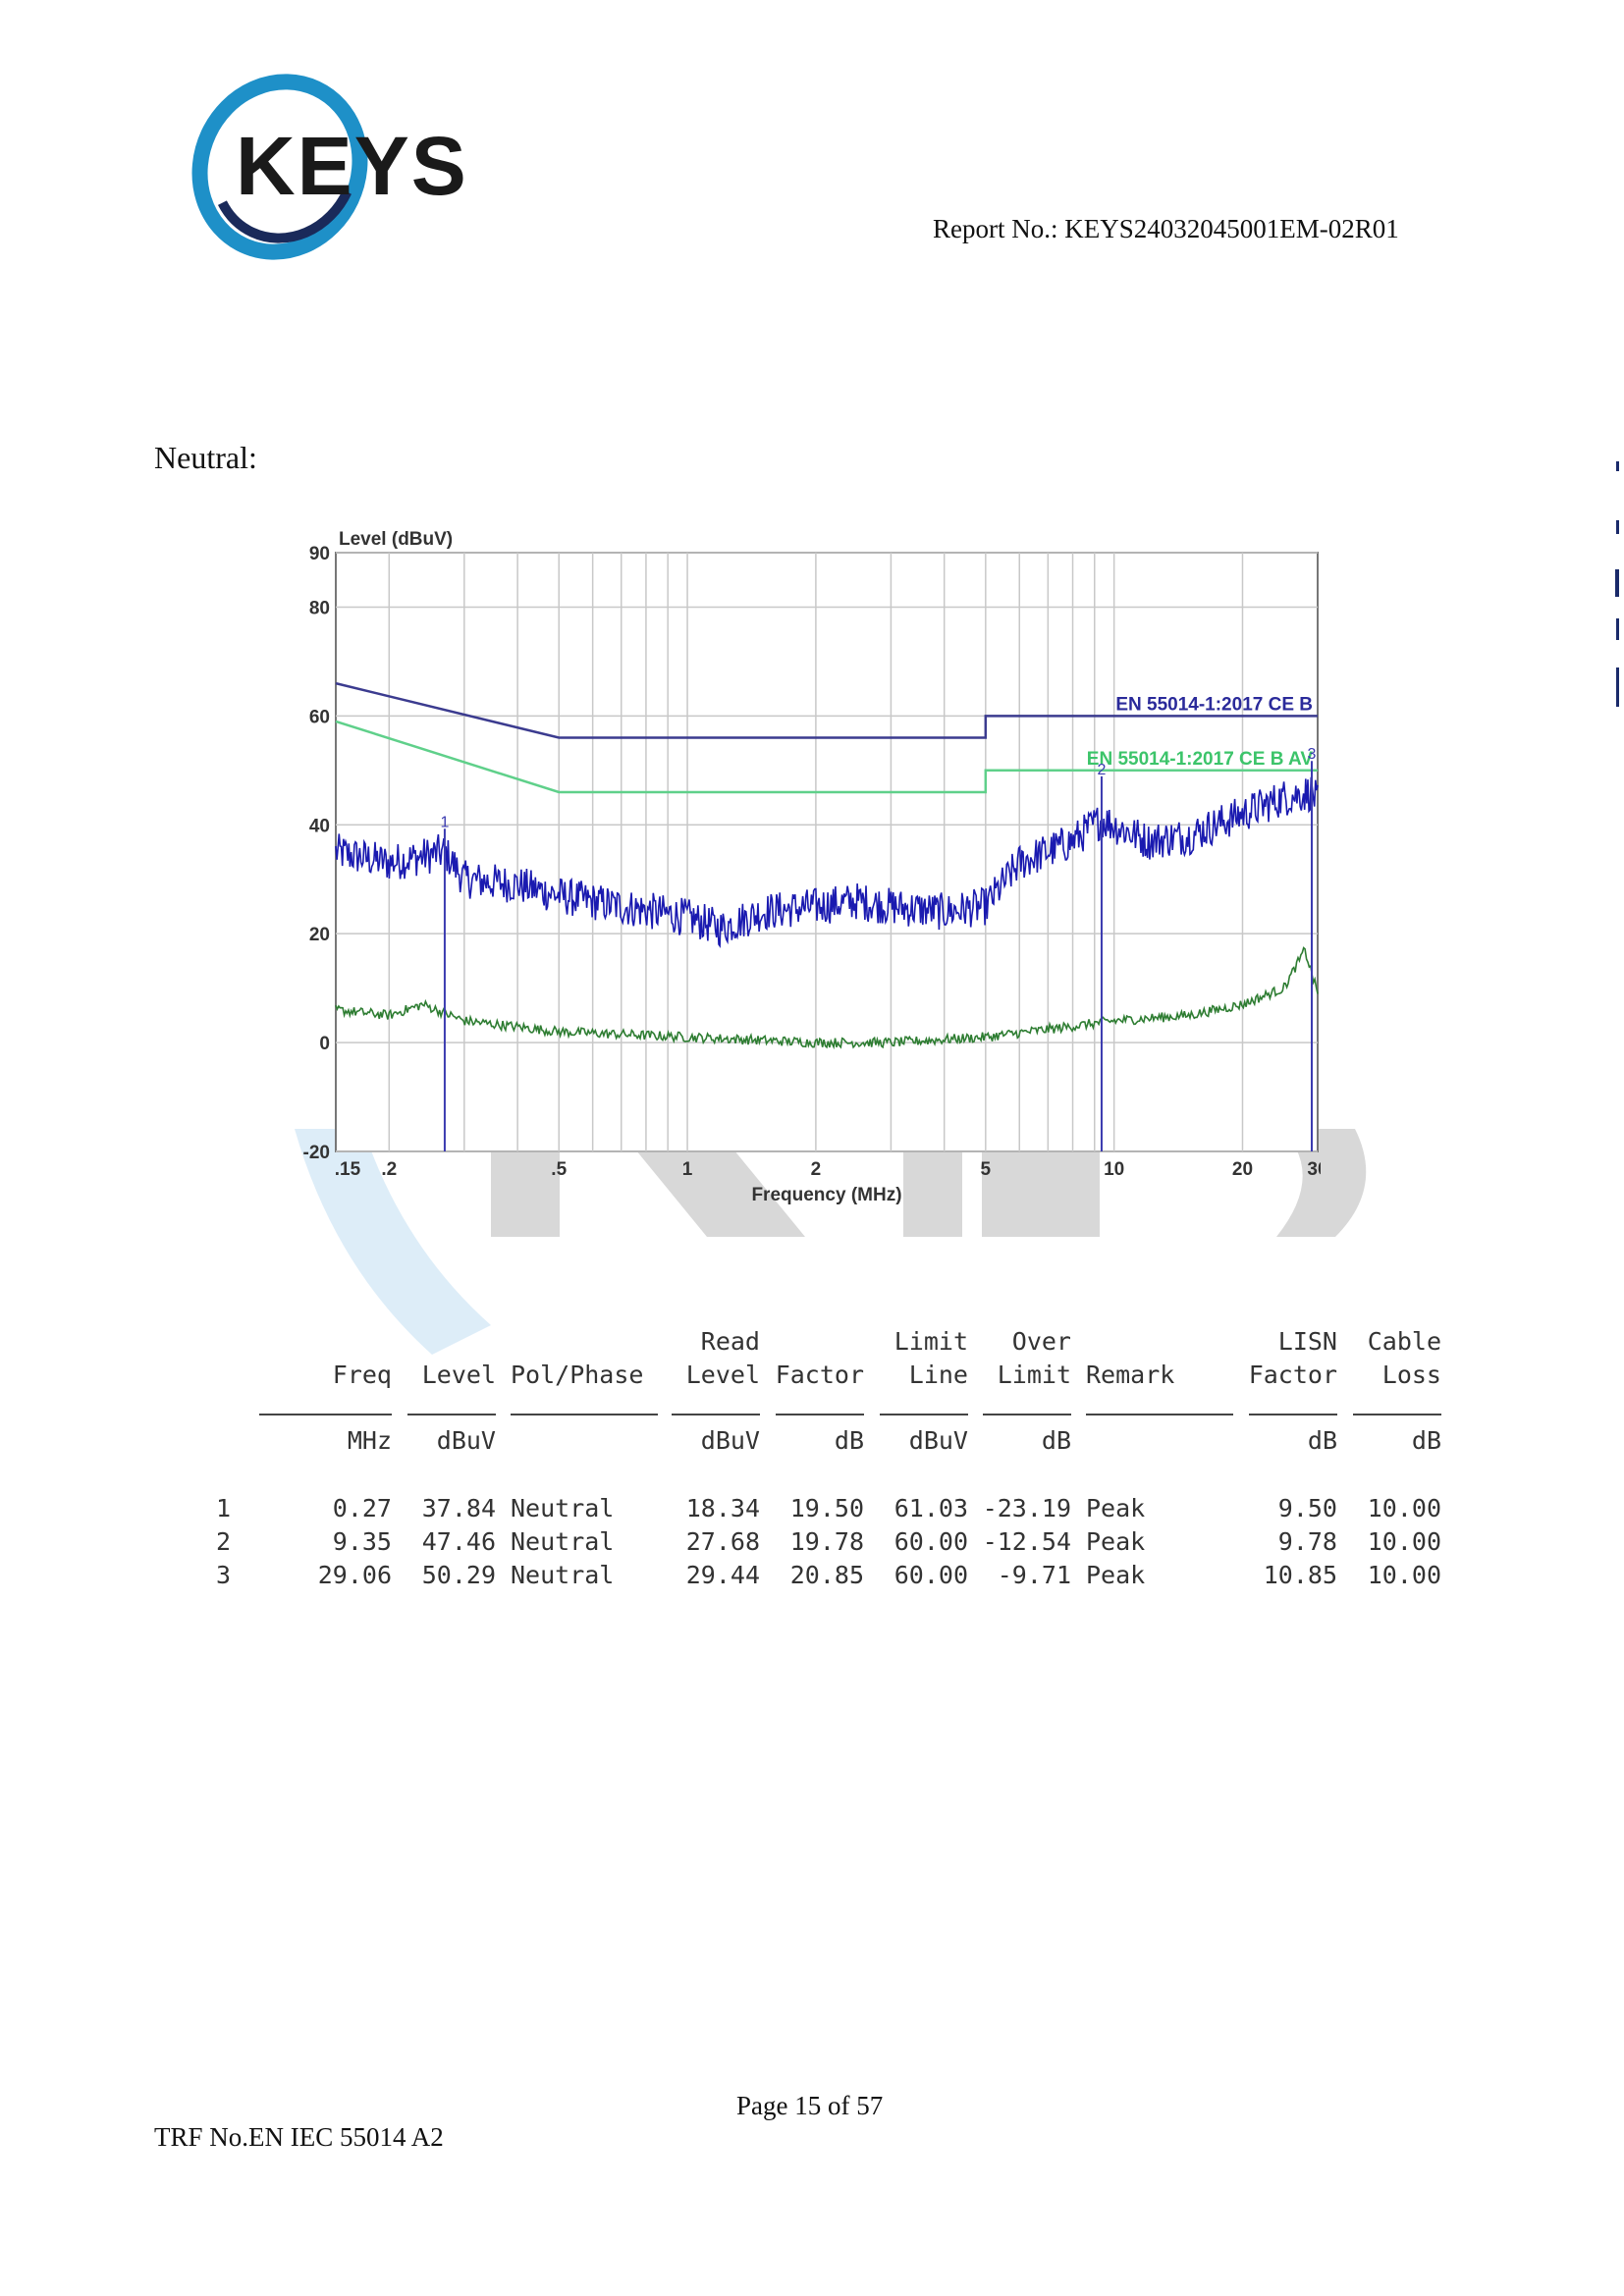  Describe the element at coordinates (986, 1169) in the screenshot. I see `x-tick-label: 5` at that location.